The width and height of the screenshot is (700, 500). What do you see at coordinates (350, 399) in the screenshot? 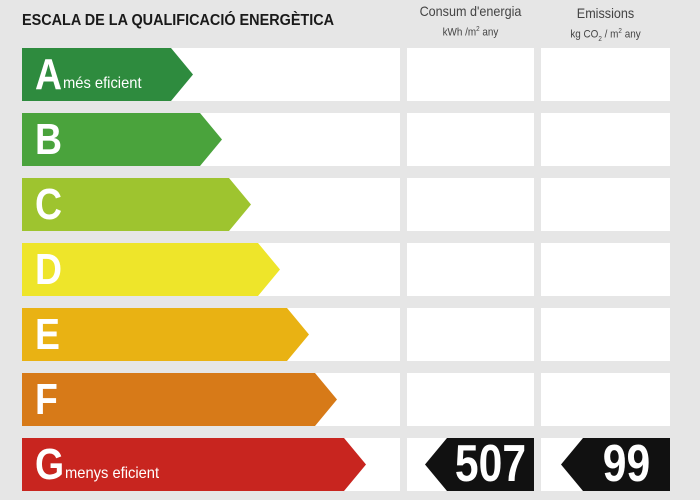
I see `rating-row-f: F` at bounding box center [350, 399].